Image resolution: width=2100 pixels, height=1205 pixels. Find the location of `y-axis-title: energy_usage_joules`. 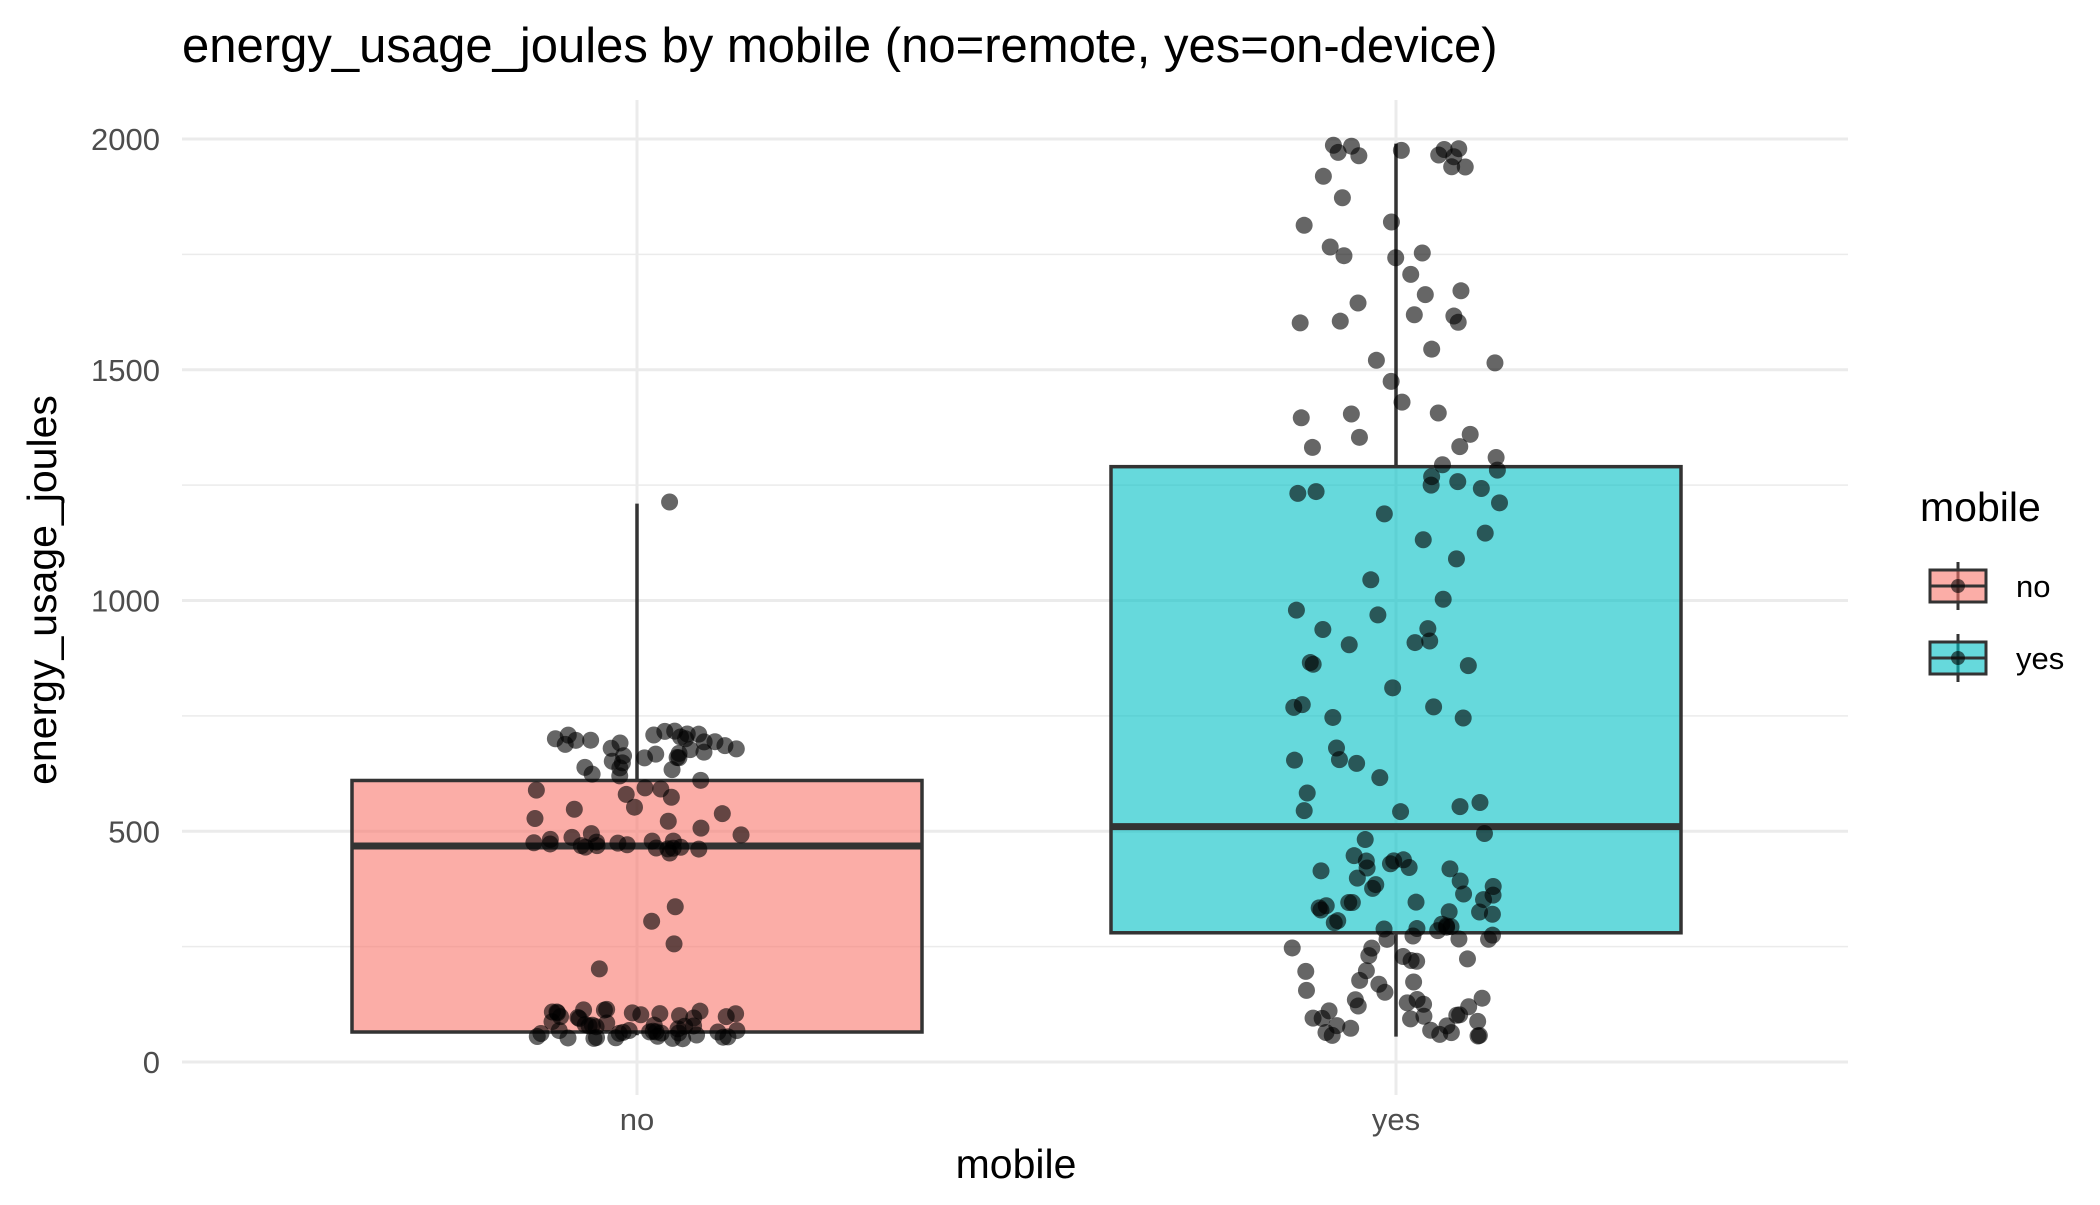

y-axis-title: energy_usage_joules is located at coordinates (42, 590).